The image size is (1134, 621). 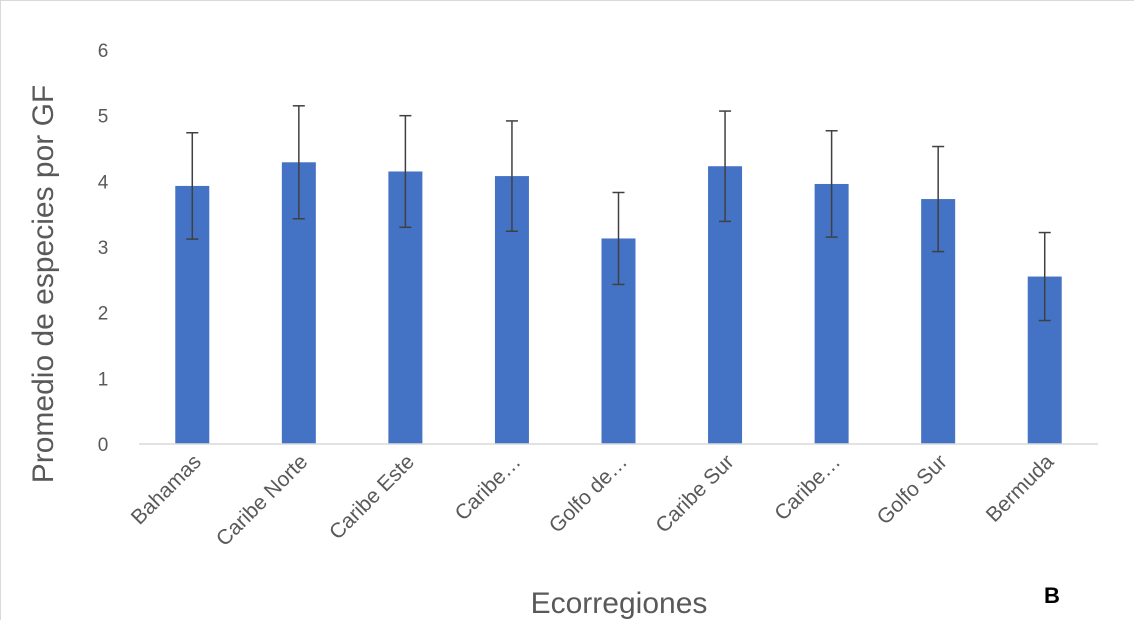 I want to click on y-tick-label: 5, so click(x=103, y=117).